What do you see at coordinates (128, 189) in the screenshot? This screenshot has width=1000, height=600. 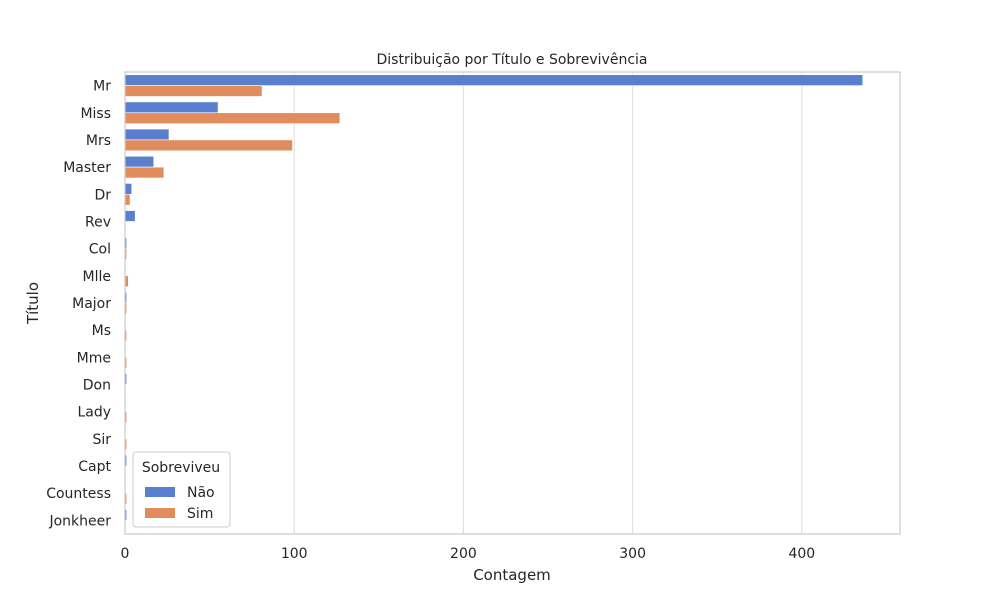 I see `bar-dr-nao` at bounding box center [128, 189].